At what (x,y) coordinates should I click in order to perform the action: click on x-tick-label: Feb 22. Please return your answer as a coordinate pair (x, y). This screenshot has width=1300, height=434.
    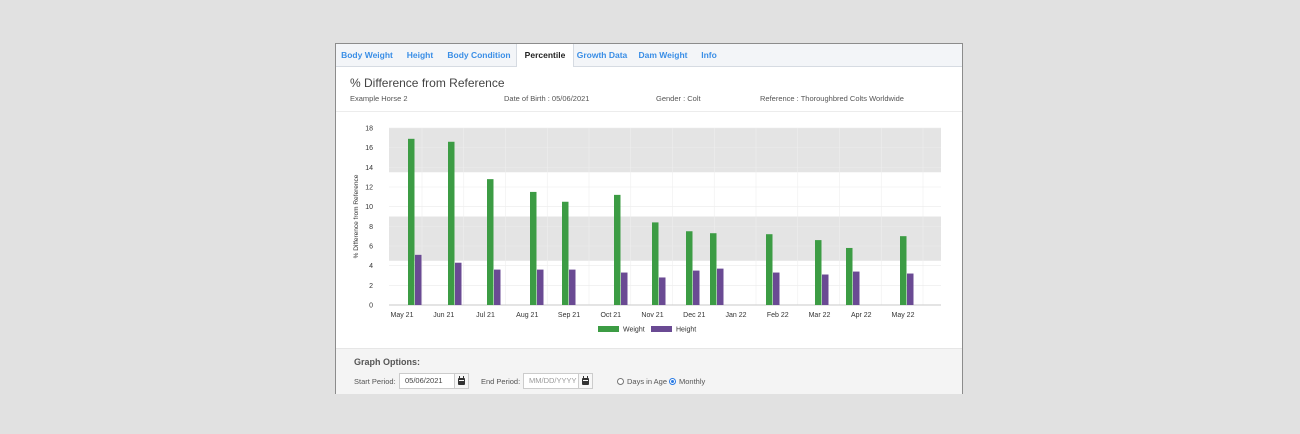
    Looking at the image, I should click on (778, 315).